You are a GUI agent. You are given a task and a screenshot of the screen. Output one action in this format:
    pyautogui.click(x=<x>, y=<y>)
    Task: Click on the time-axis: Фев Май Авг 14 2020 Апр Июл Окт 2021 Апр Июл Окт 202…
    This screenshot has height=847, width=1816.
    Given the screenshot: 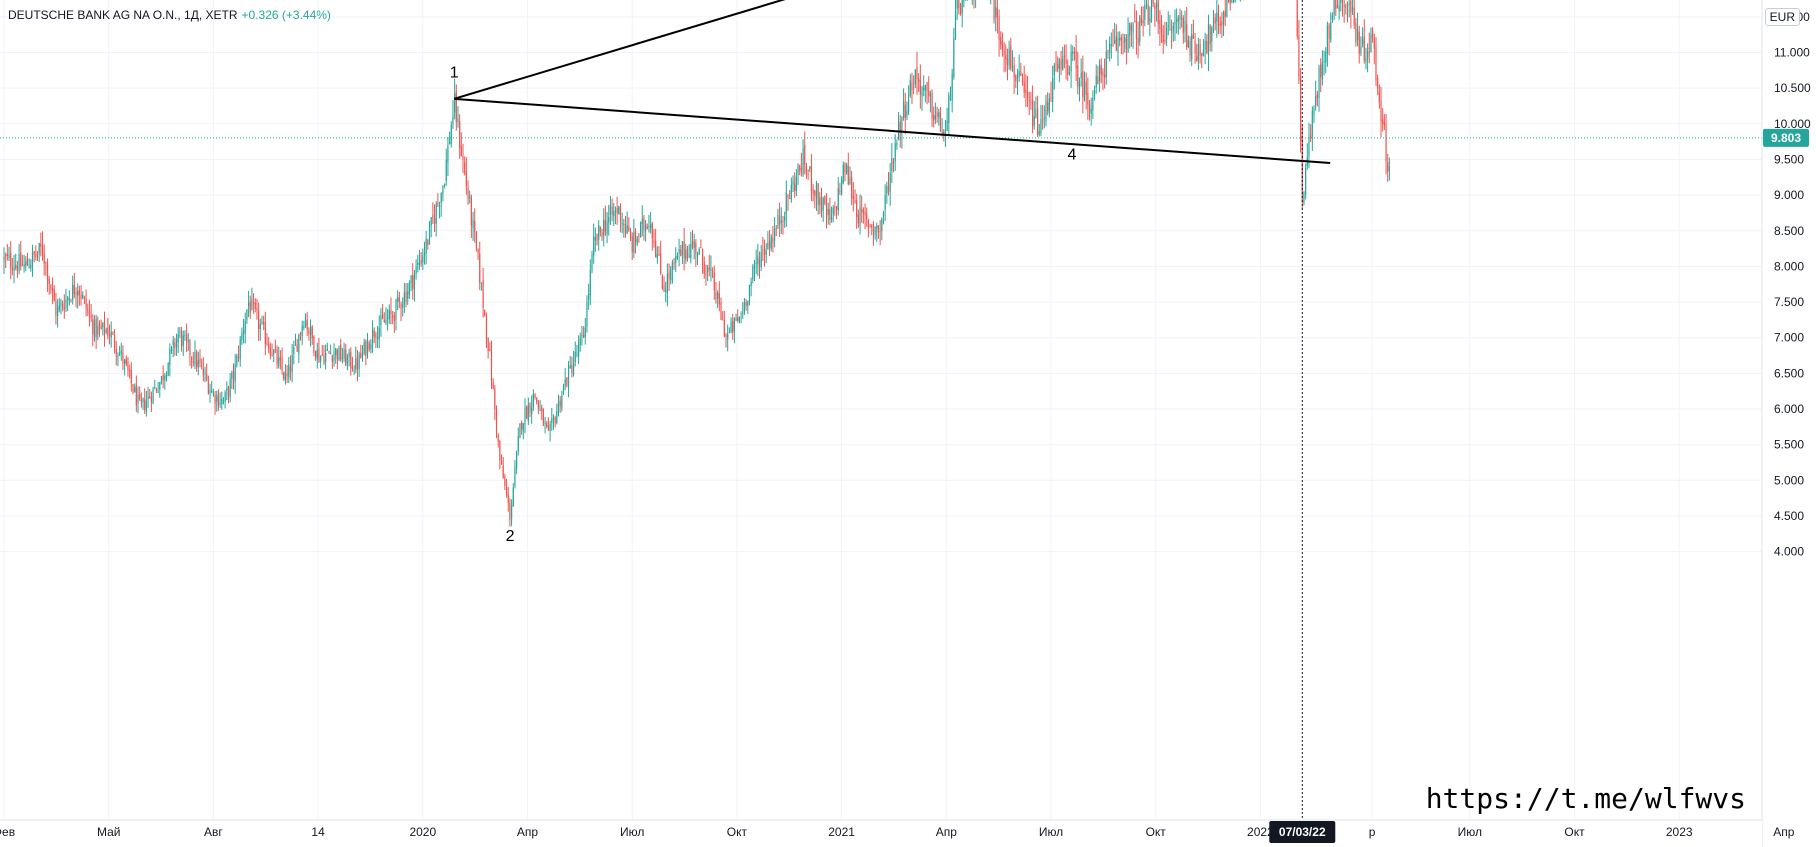 What is the action you would take?
    pyautogui.click(x=897, y=833)
    